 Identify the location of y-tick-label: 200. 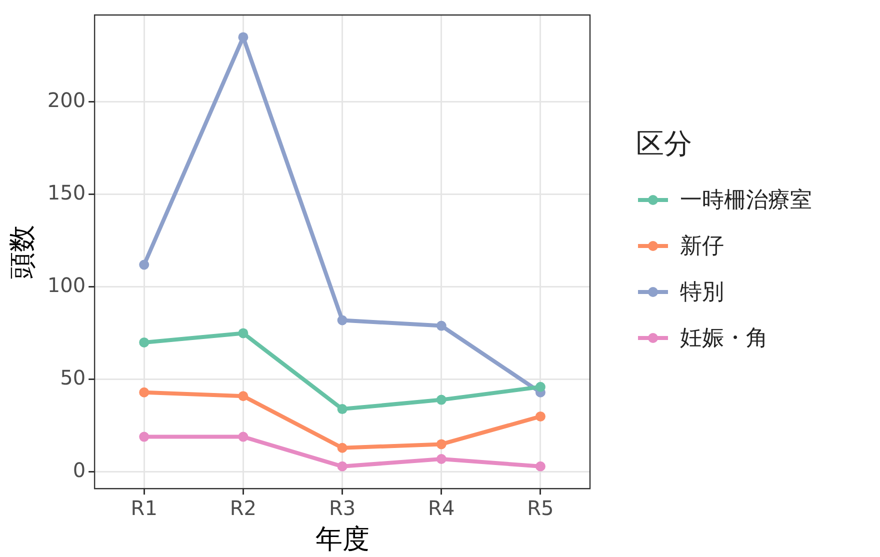
(66, 100).